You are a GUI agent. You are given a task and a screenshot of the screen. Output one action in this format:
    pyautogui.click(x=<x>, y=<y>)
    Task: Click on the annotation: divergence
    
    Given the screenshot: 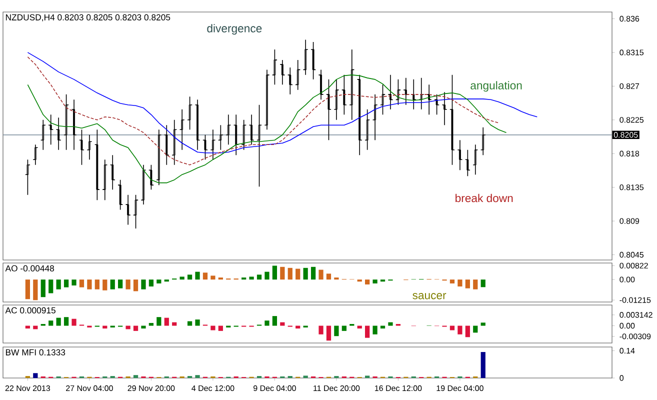 What is the action you would take?
    pyautogui.click(x=234, y=29)
    